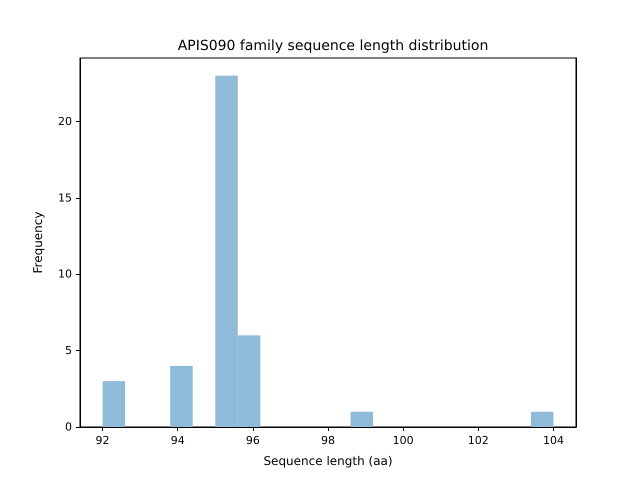  I want to click on chart-title: APIS090 family sequence length distribution, so click(333, 46).